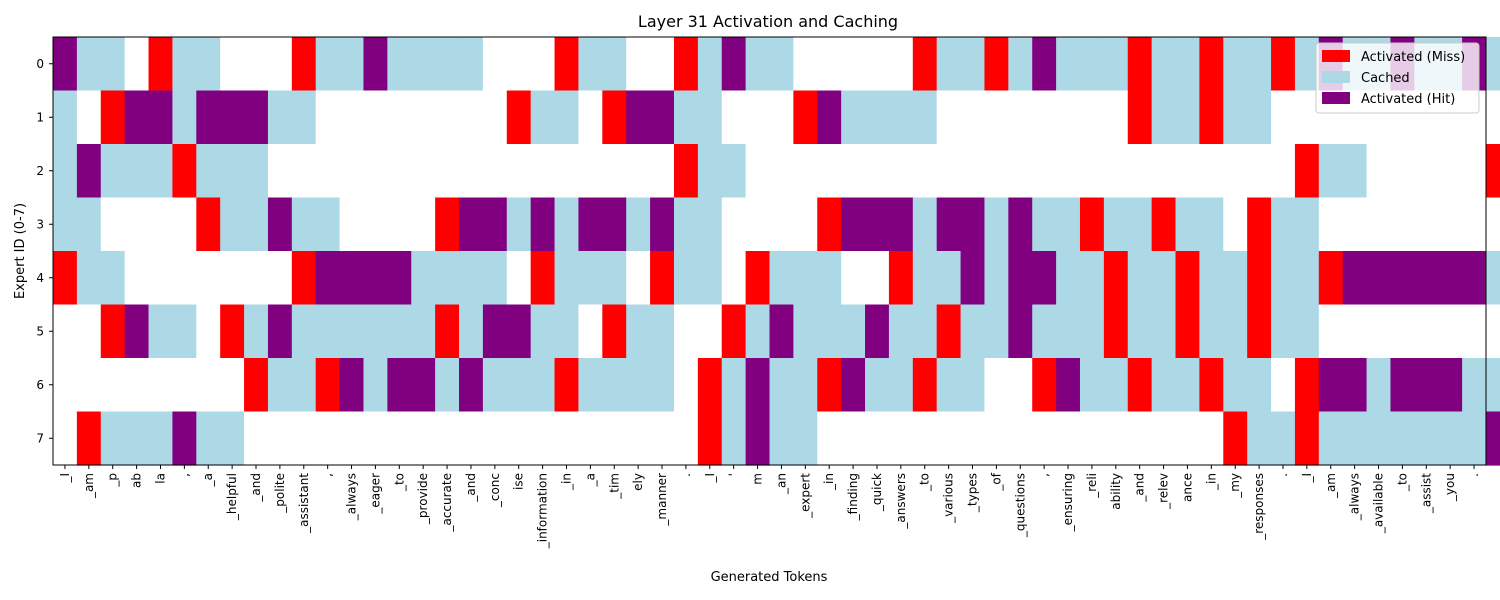  Describe the element at coordinates (853, 224) in the screenshot. I see `cell-expert3-token33-hit` at that location.